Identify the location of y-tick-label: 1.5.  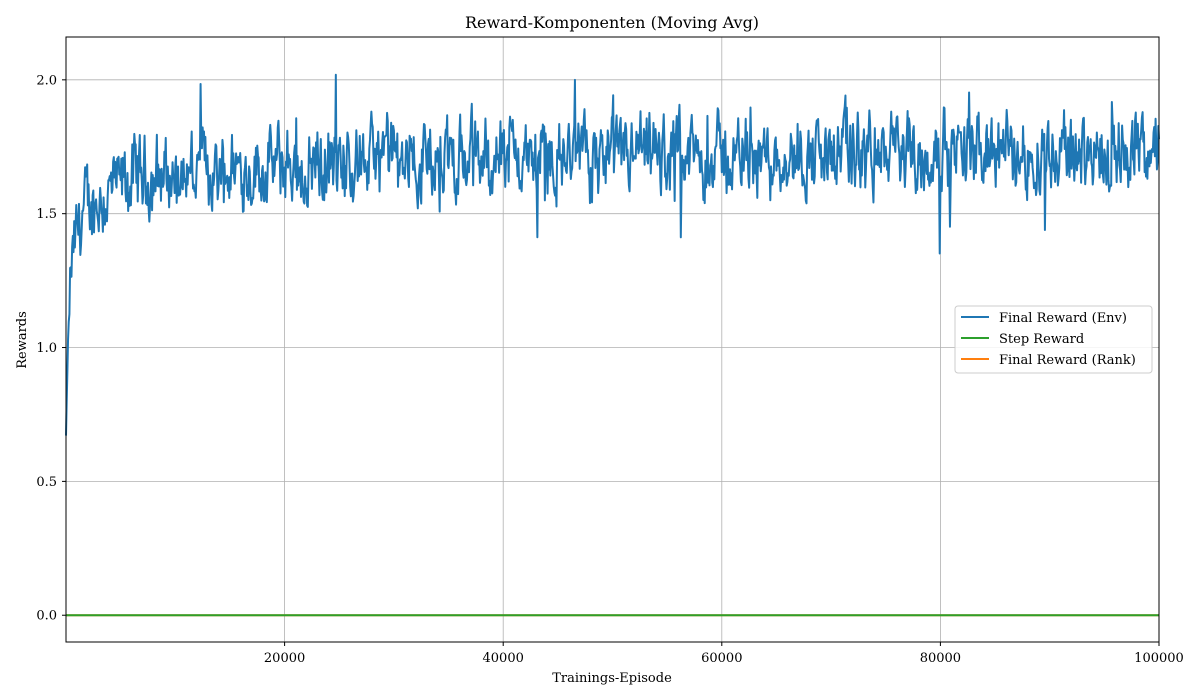
(46, 214).